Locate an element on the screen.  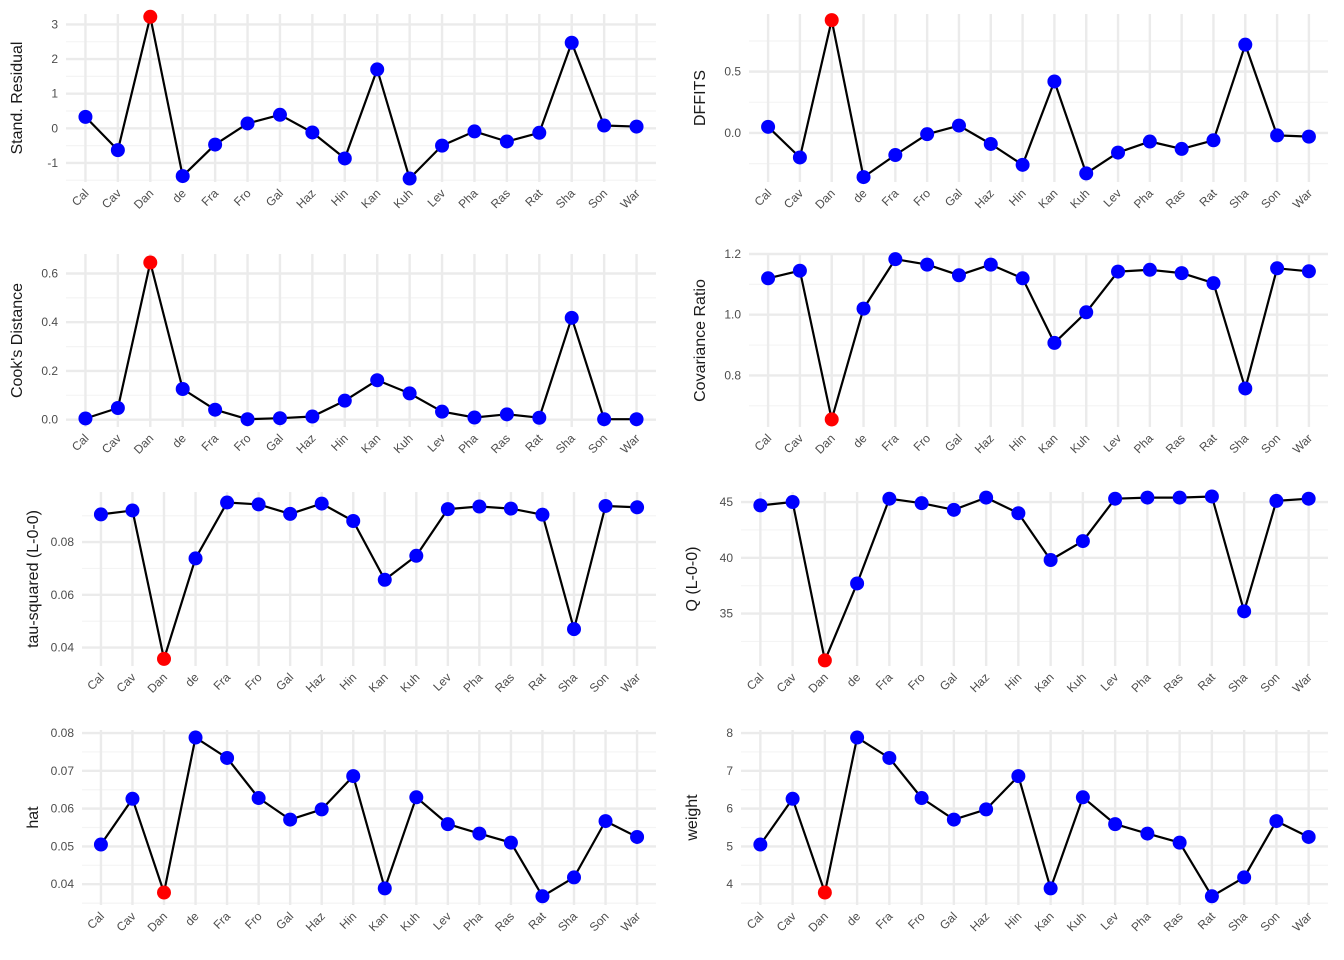
y-tick-label: 1 is located at coordinates (54, 94).